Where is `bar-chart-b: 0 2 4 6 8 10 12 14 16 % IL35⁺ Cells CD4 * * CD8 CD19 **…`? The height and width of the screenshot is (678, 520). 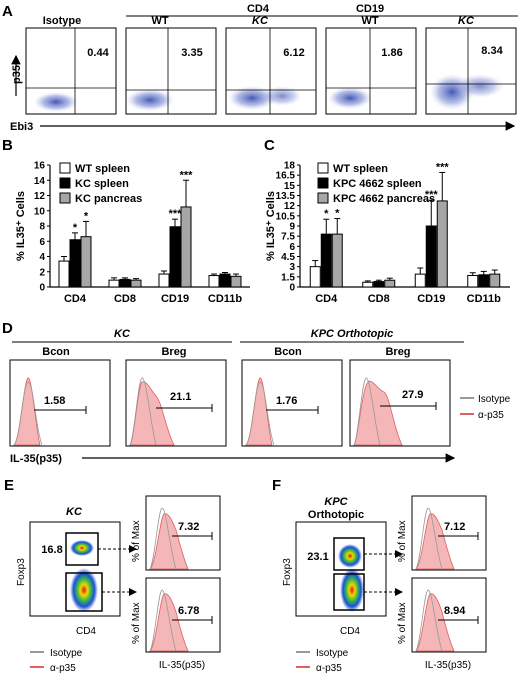
bar-chart-b: 0 2 4 6 8 10 12 14 16 % IL35⁺ Cells CD4 * * CD8 CD19 **… is located at coordinates (132, 233).